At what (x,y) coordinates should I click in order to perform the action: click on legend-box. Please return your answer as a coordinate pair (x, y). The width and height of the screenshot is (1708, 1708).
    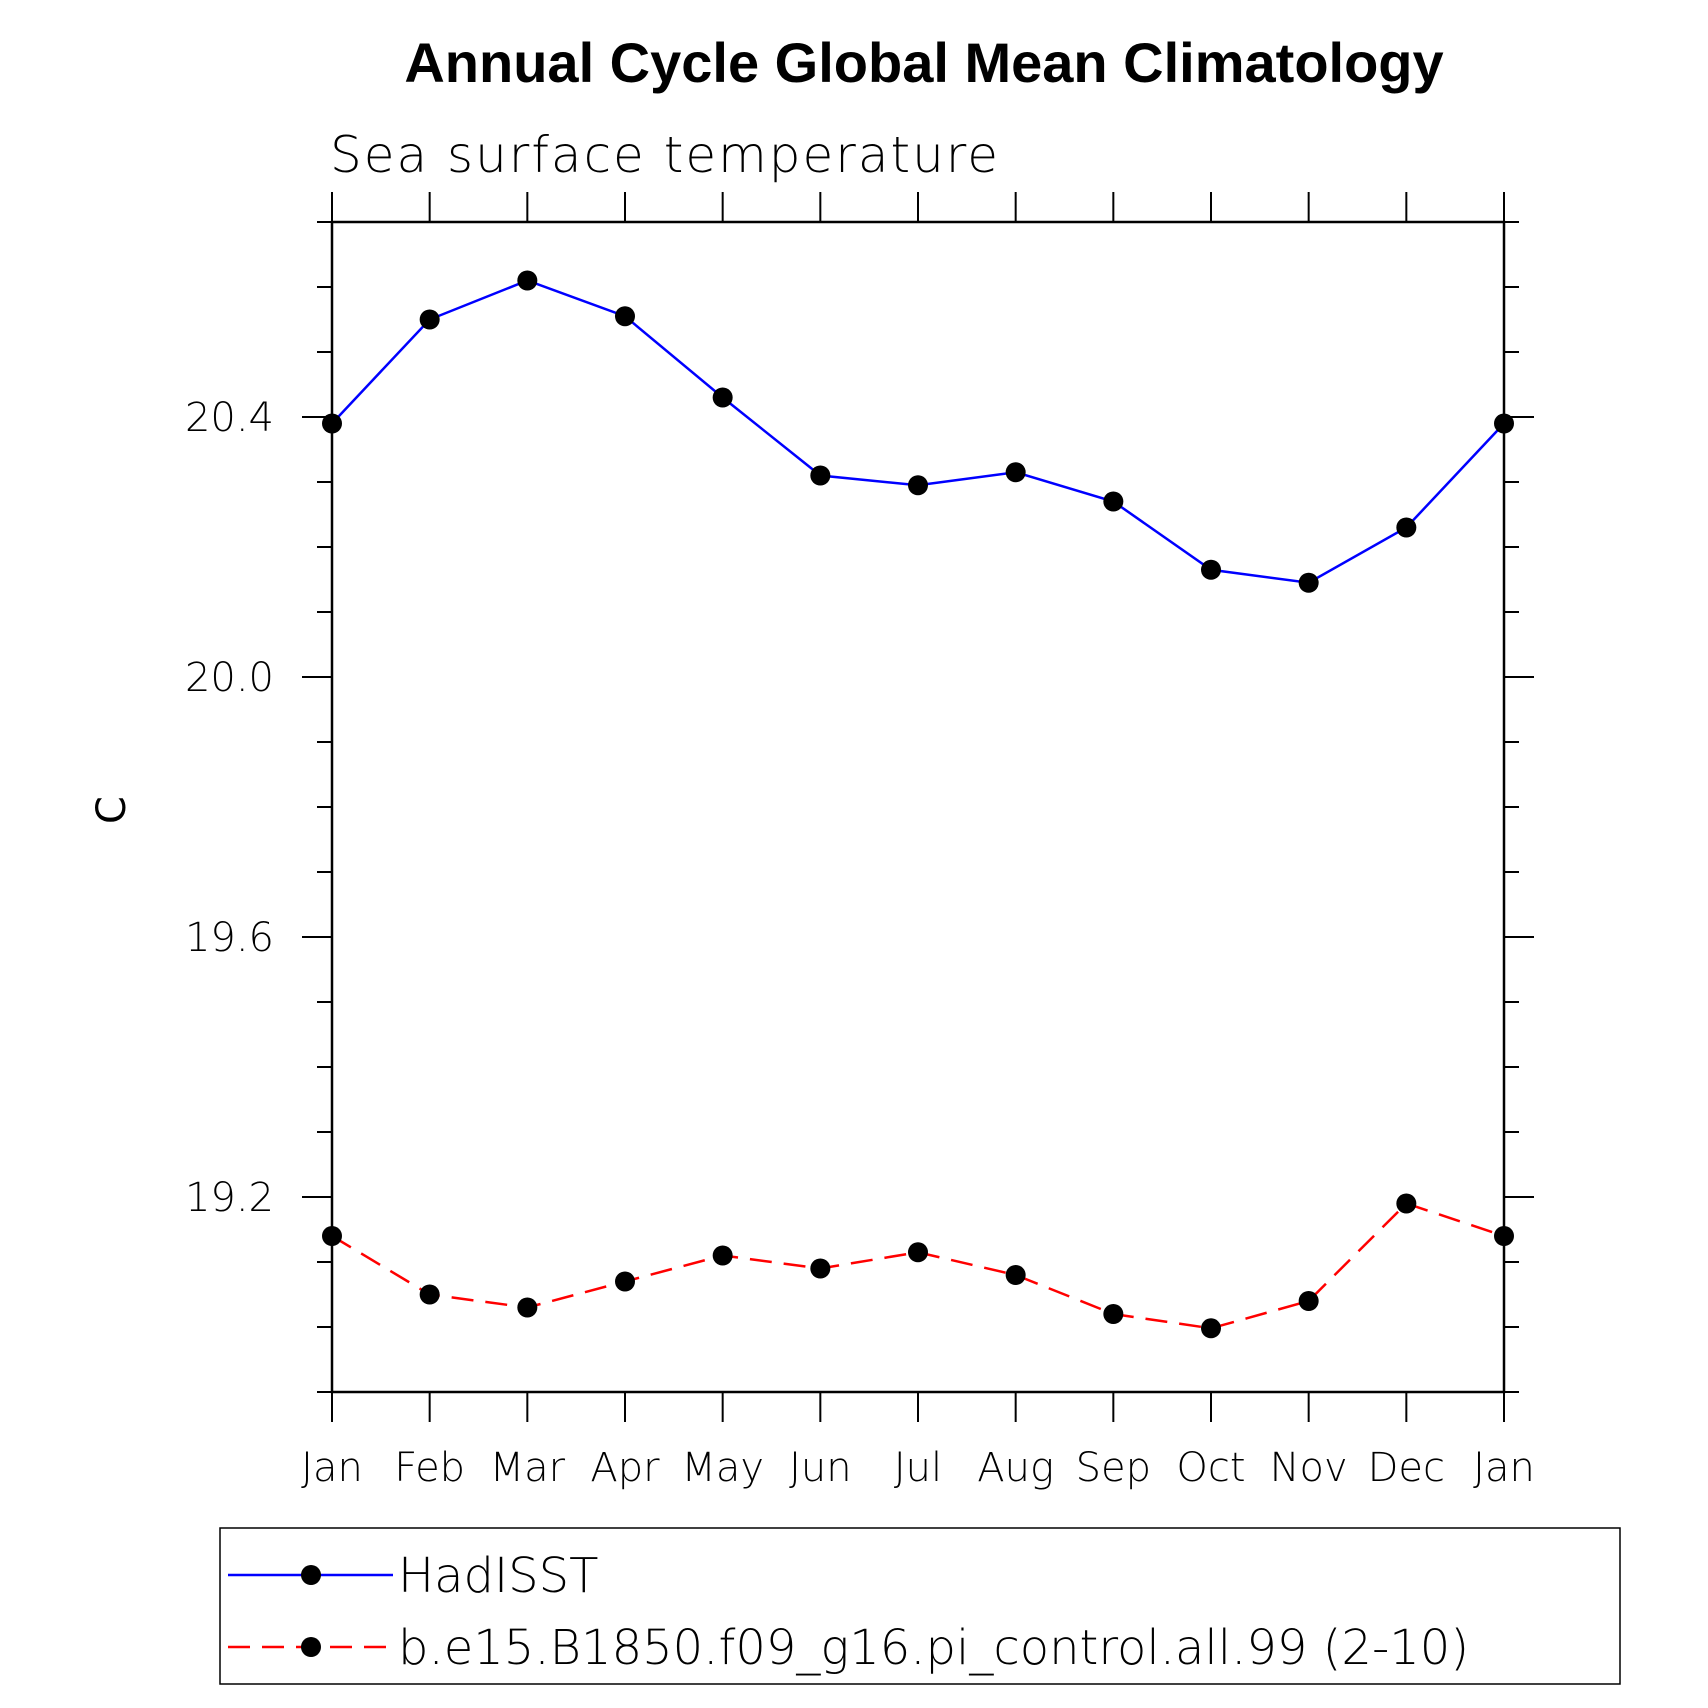
    Looking at the image, I should click on (920, 1606).